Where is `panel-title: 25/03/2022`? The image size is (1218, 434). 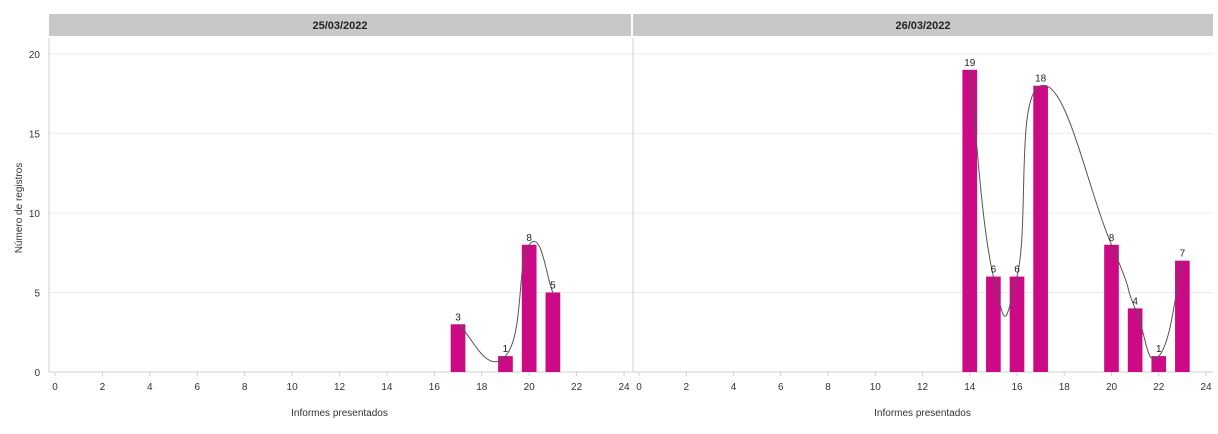 panel-title: 25/03/2022 is located at coordinates (339, 26).